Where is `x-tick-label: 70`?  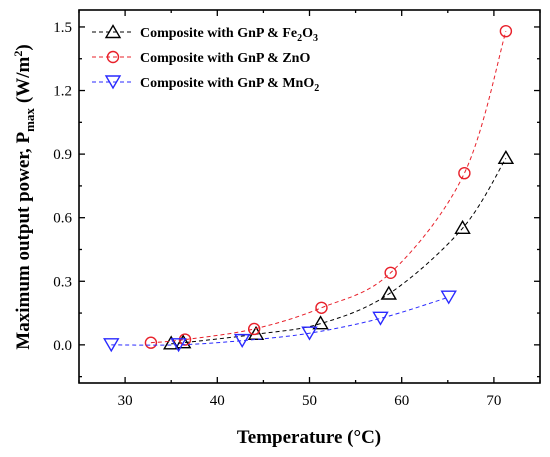
x-tick-label: 70 is located at coordinates (493, 401).